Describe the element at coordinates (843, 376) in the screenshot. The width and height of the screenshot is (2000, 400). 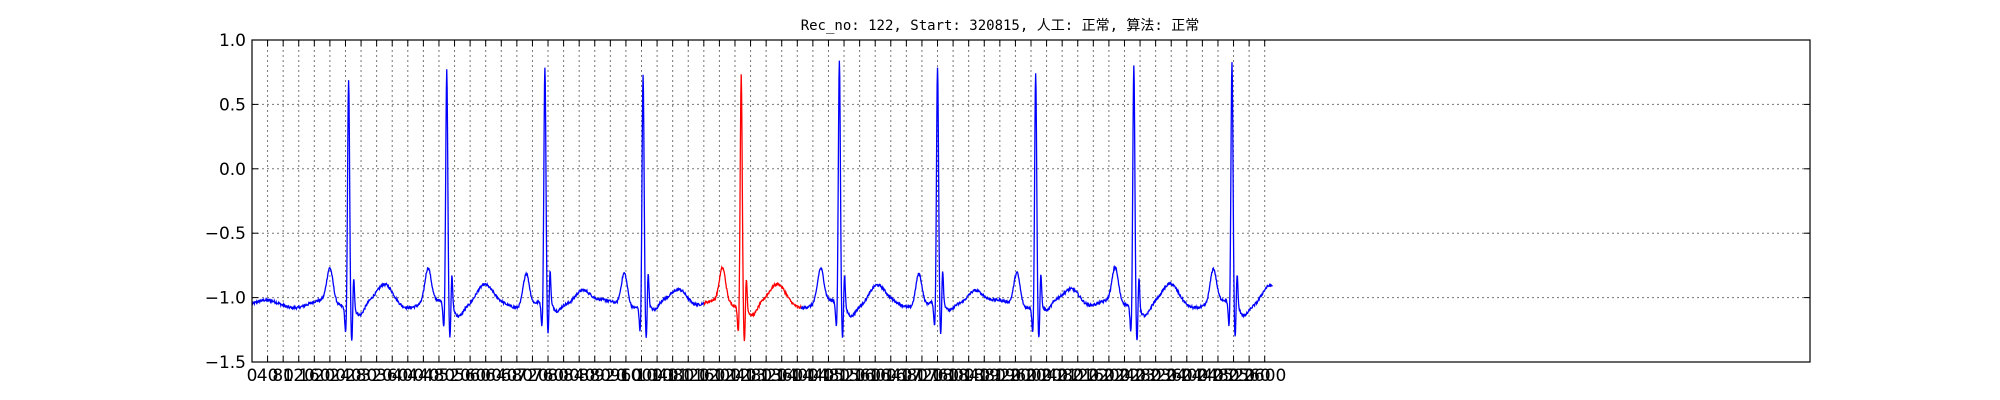
I see `x-tick-label: 1520` at that location.